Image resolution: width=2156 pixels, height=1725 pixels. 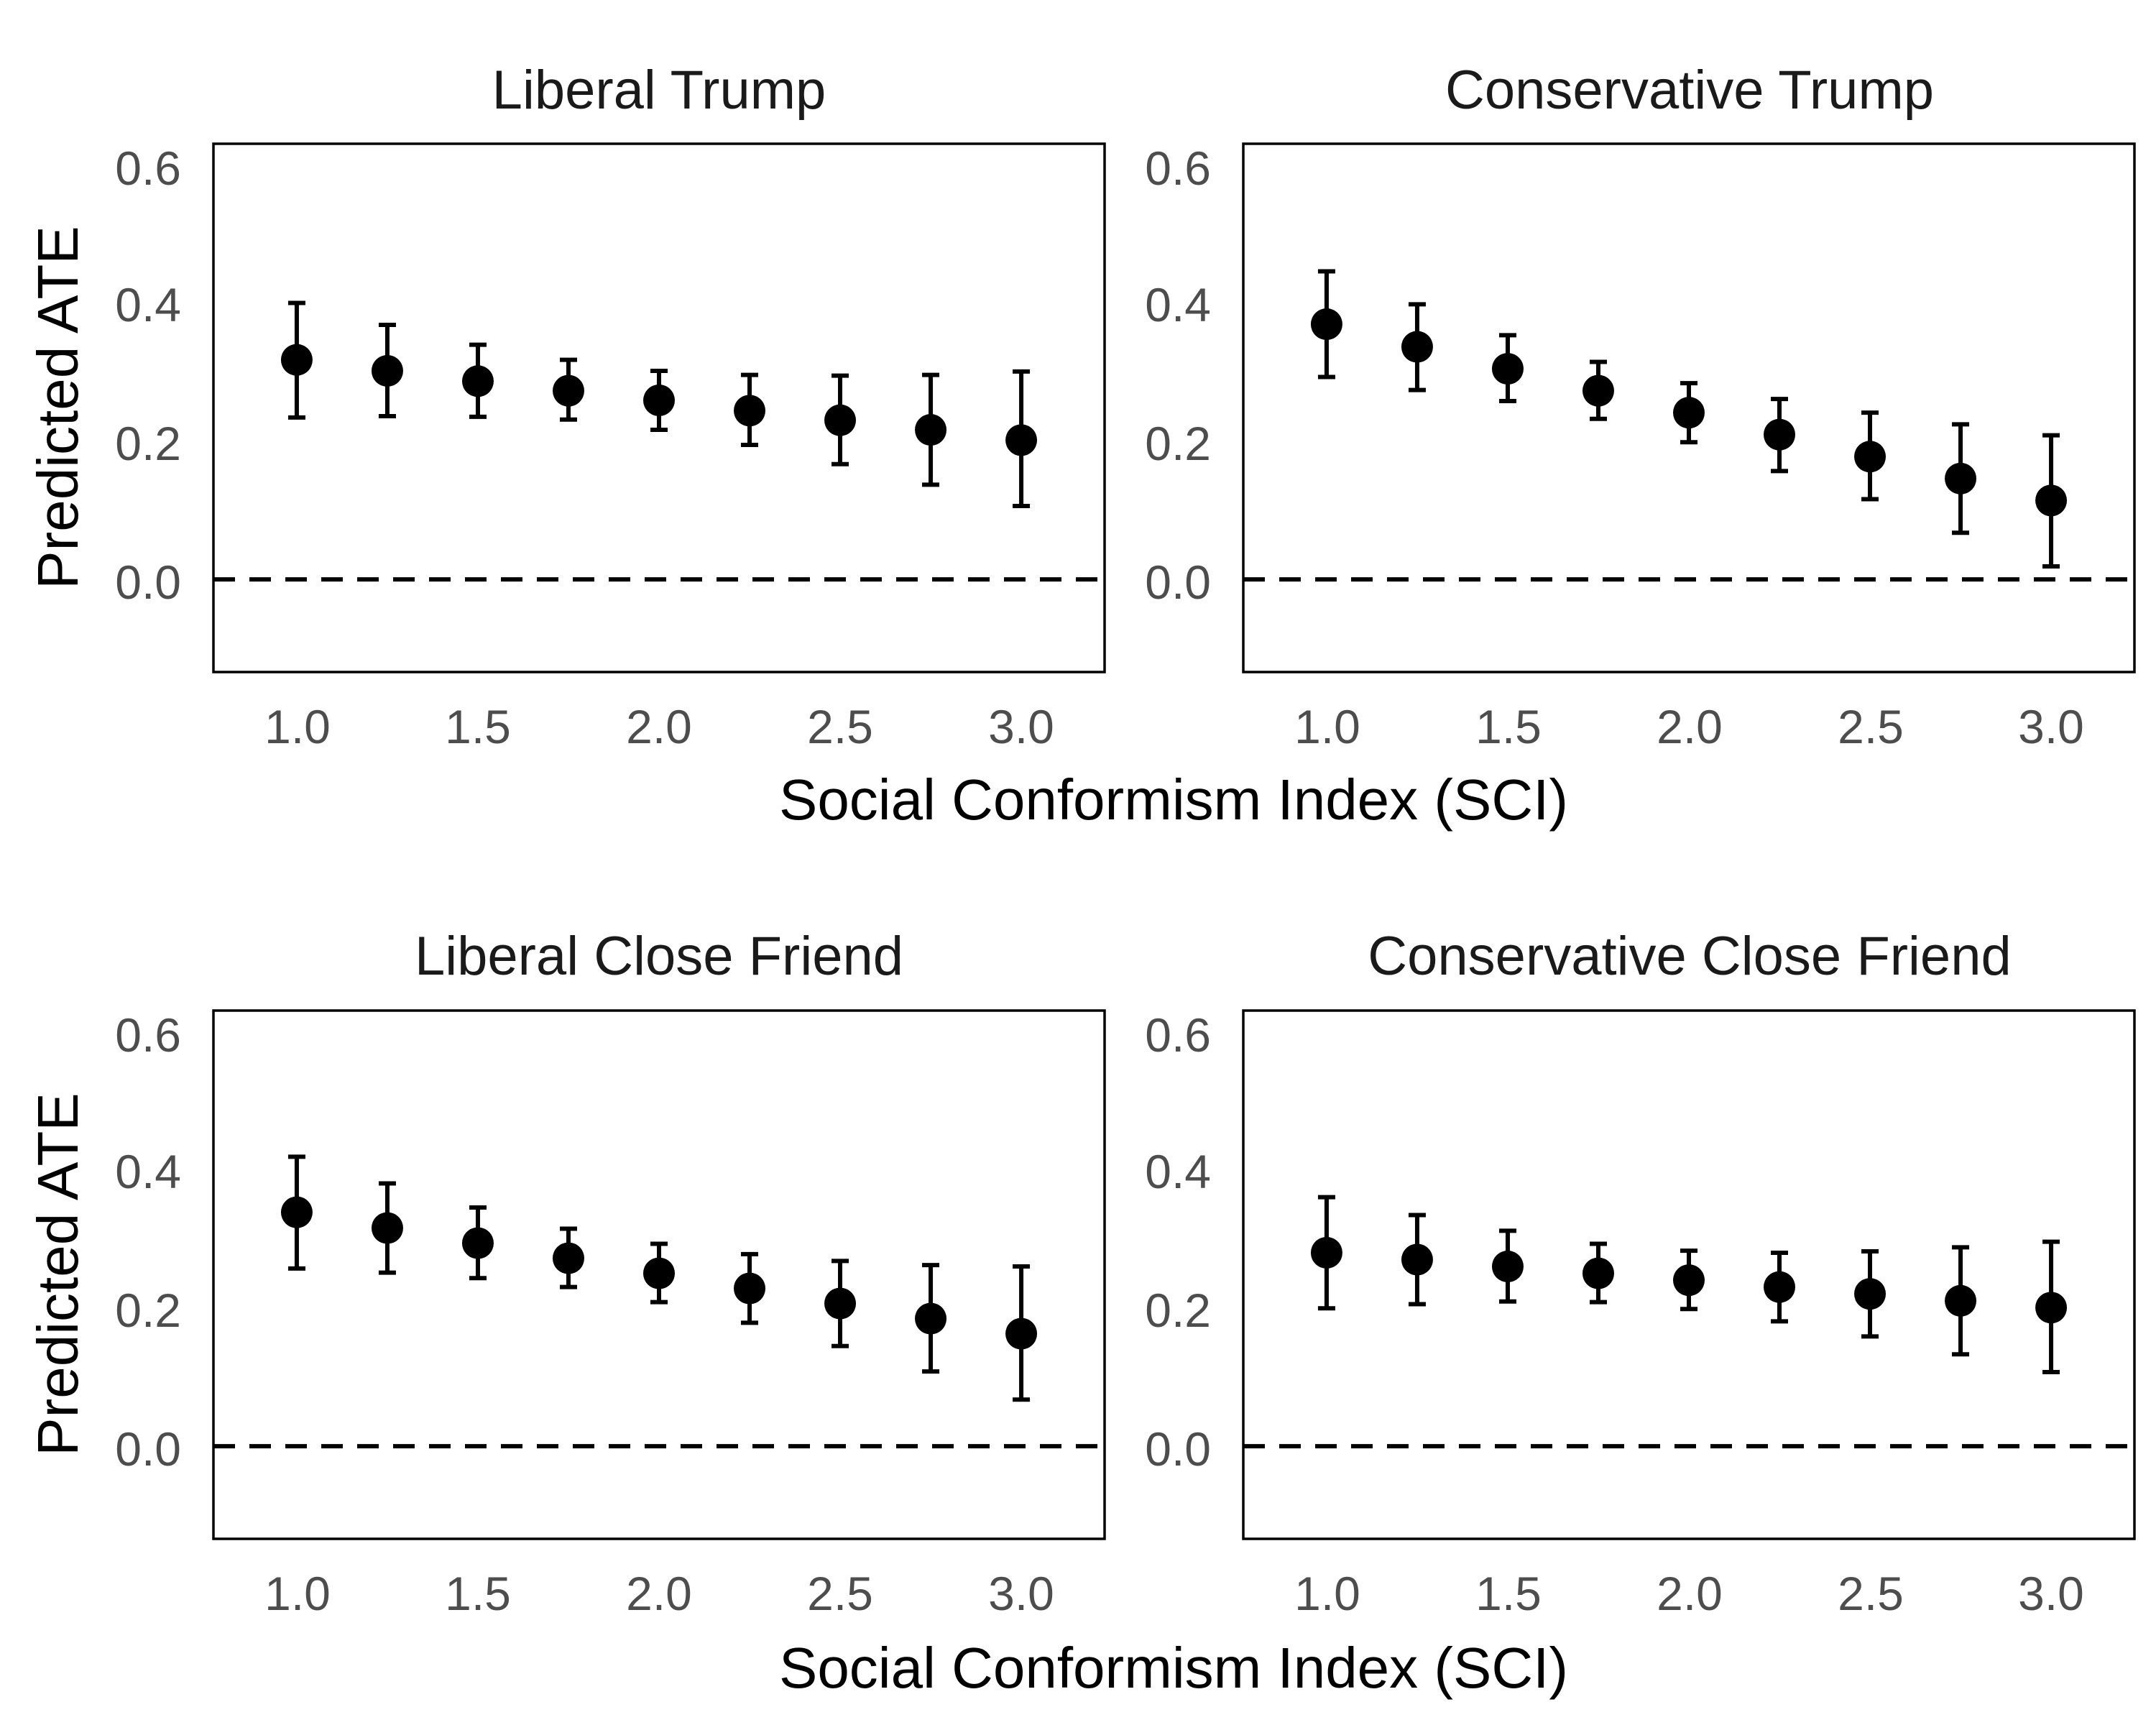 I want to click on x-axis-title-top: Social Conformism Index (SCI), so click(x=1173, y=800).